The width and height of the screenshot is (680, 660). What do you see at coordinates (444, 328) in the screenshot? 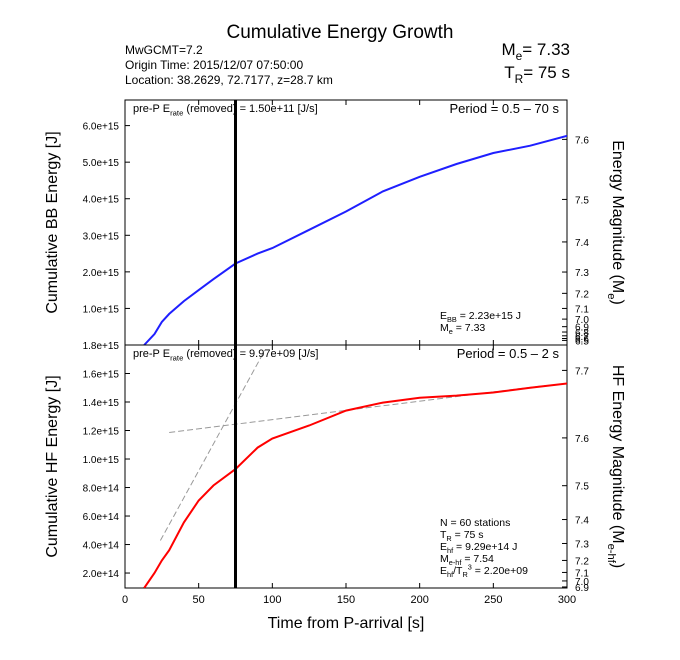
I see `note-part: M` at bounding box center [444, 328].